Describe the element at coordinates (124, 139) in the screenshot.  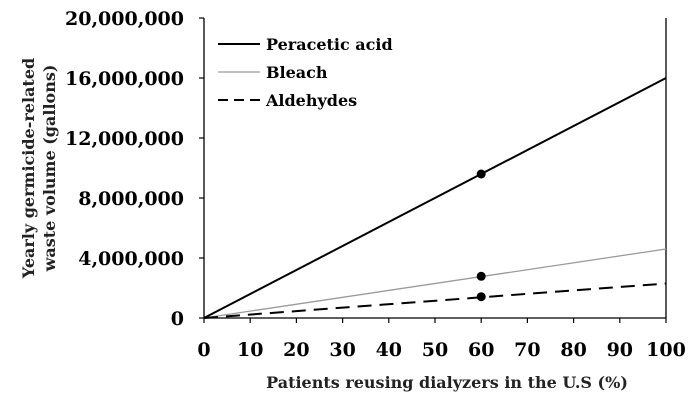
I see `y-tick-label: 12,000,000` at that location.